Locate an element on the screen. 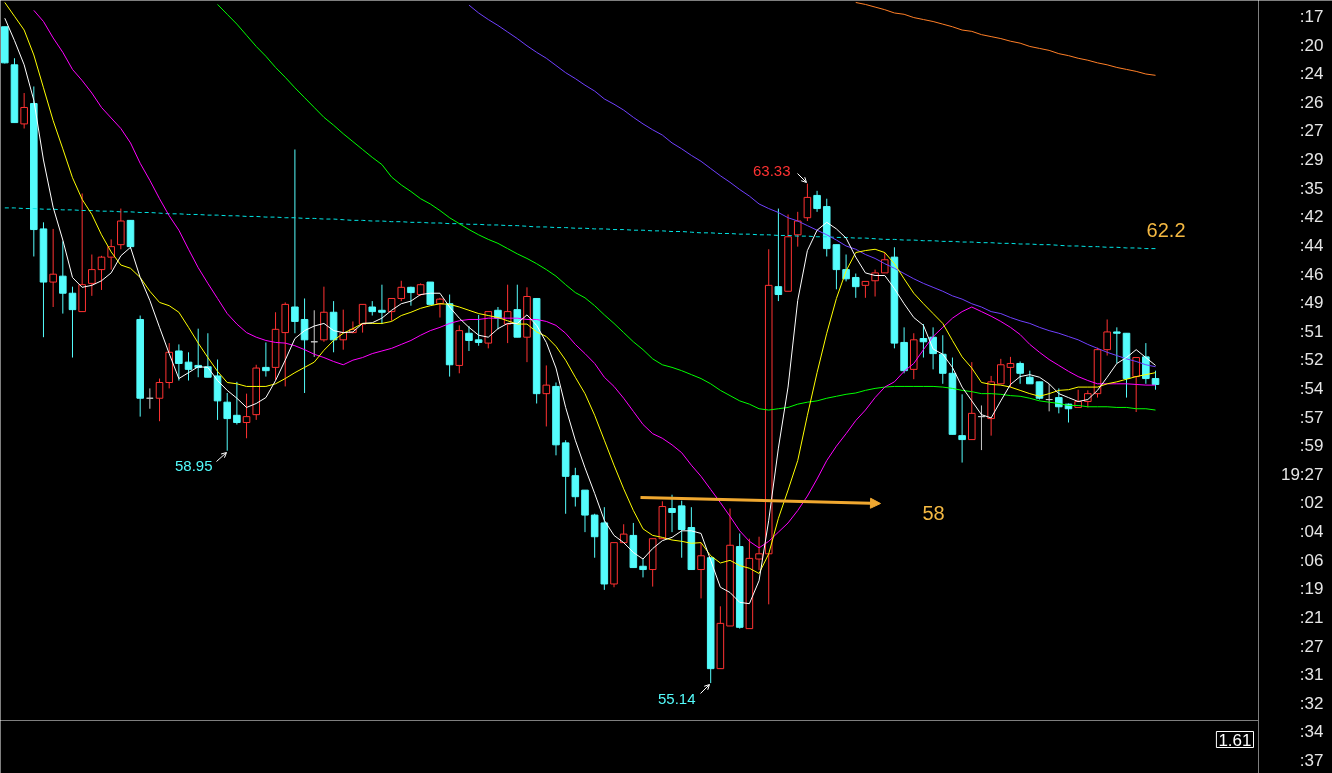 The image size is (1332, 773). annotation: 58.95 is located at coordinates (193, 465).